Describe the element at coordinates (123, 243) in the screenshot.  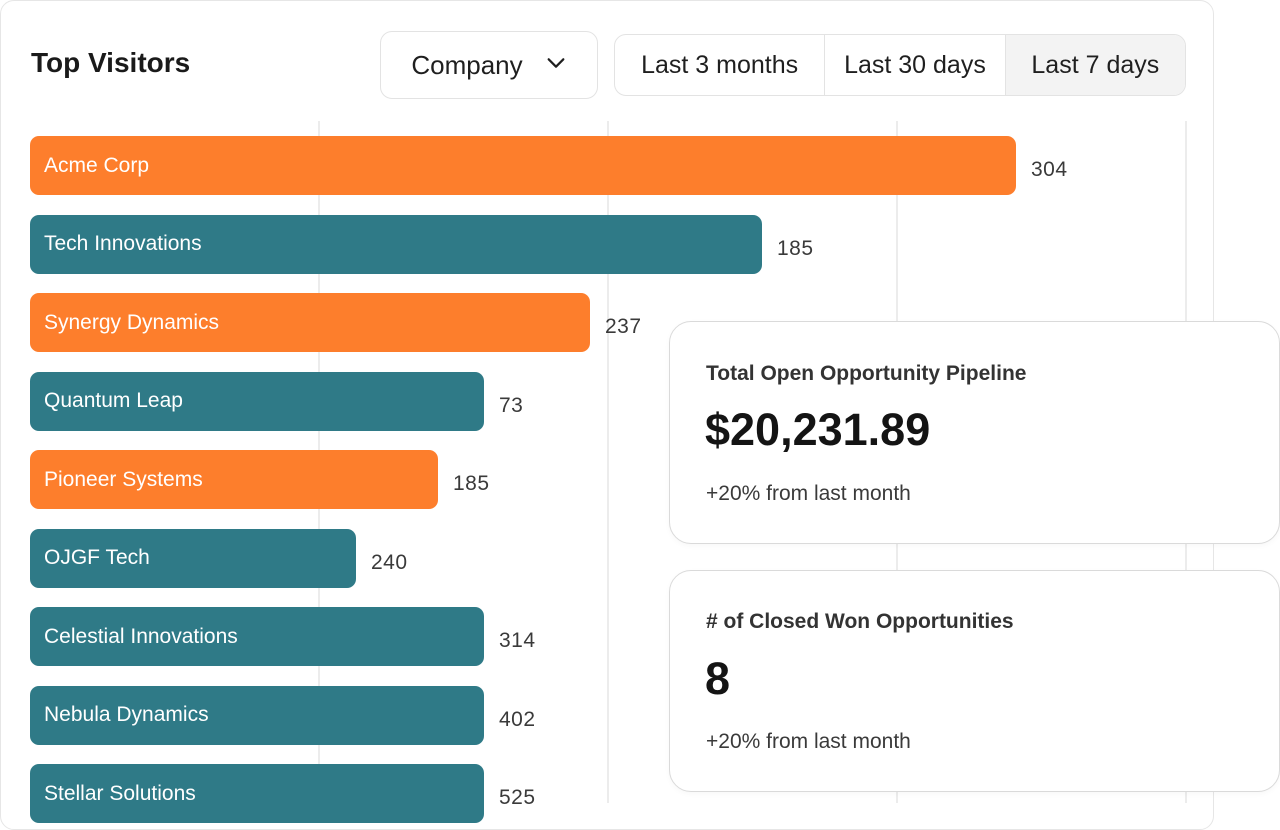
I see `bar-label: Tech Innovations` at that location.